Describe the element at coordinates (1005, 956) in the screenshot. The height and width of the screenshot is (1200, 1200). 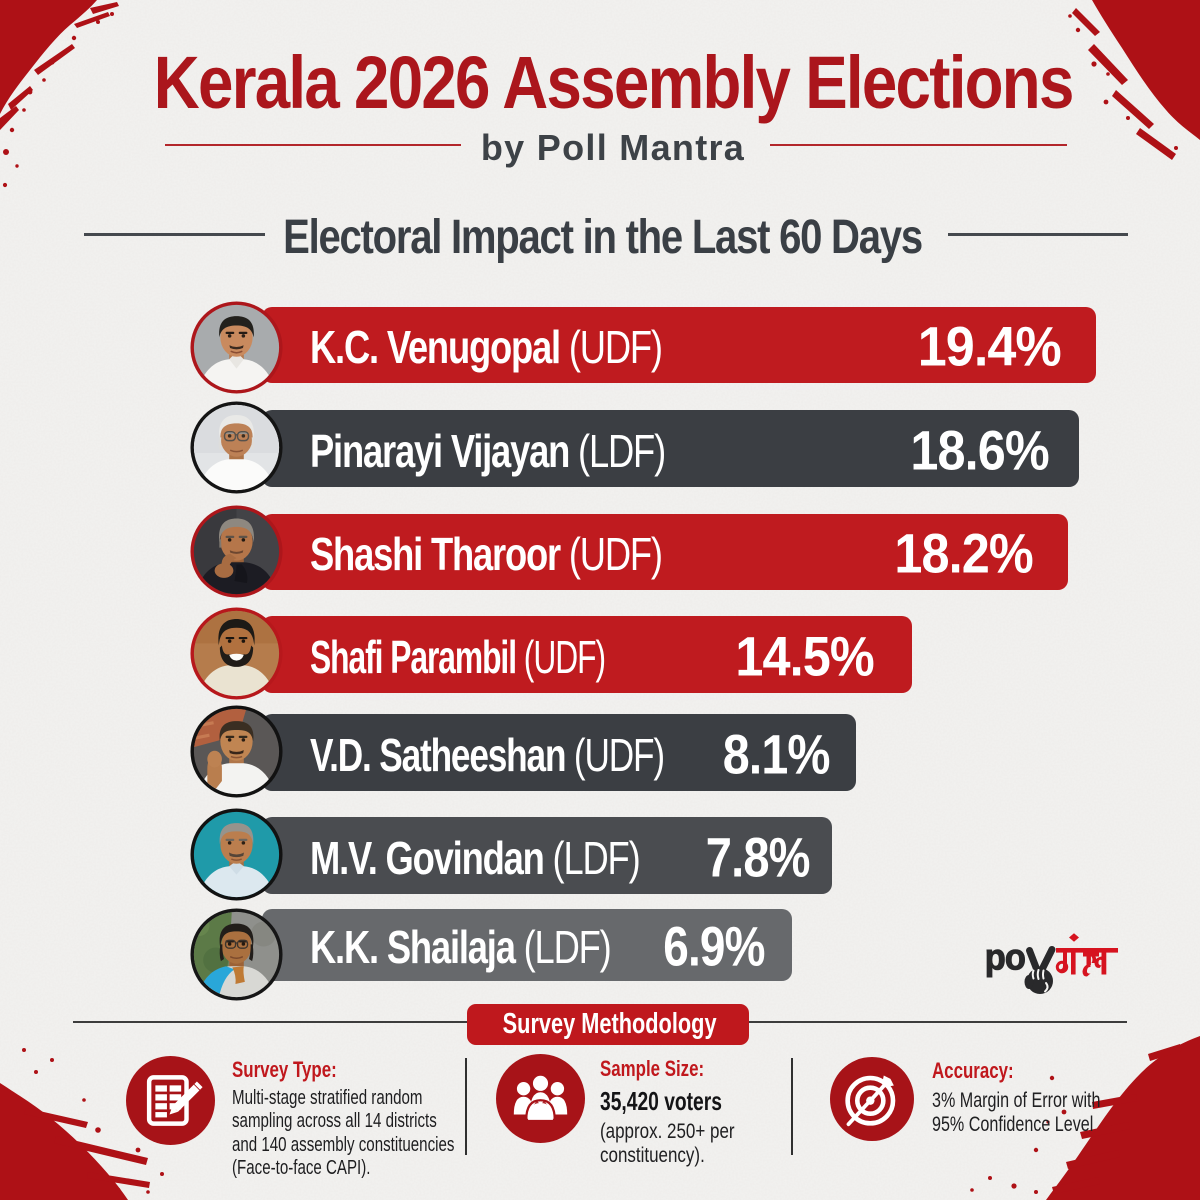
I see `svg-text: po` at that location.